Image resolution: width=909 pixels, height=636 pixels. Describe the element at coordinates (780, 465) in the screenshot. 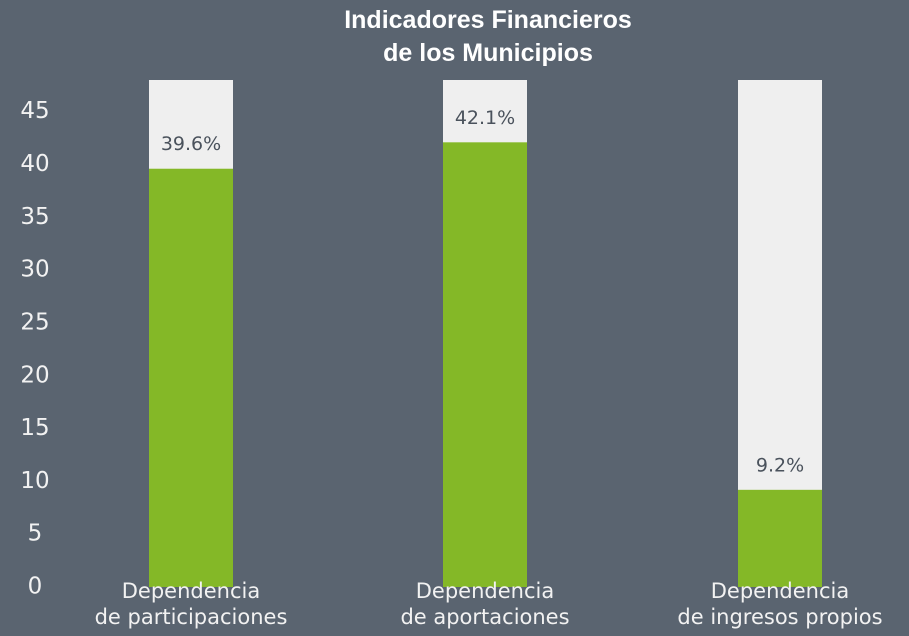

I see `value-label: 9.2%` at that location.